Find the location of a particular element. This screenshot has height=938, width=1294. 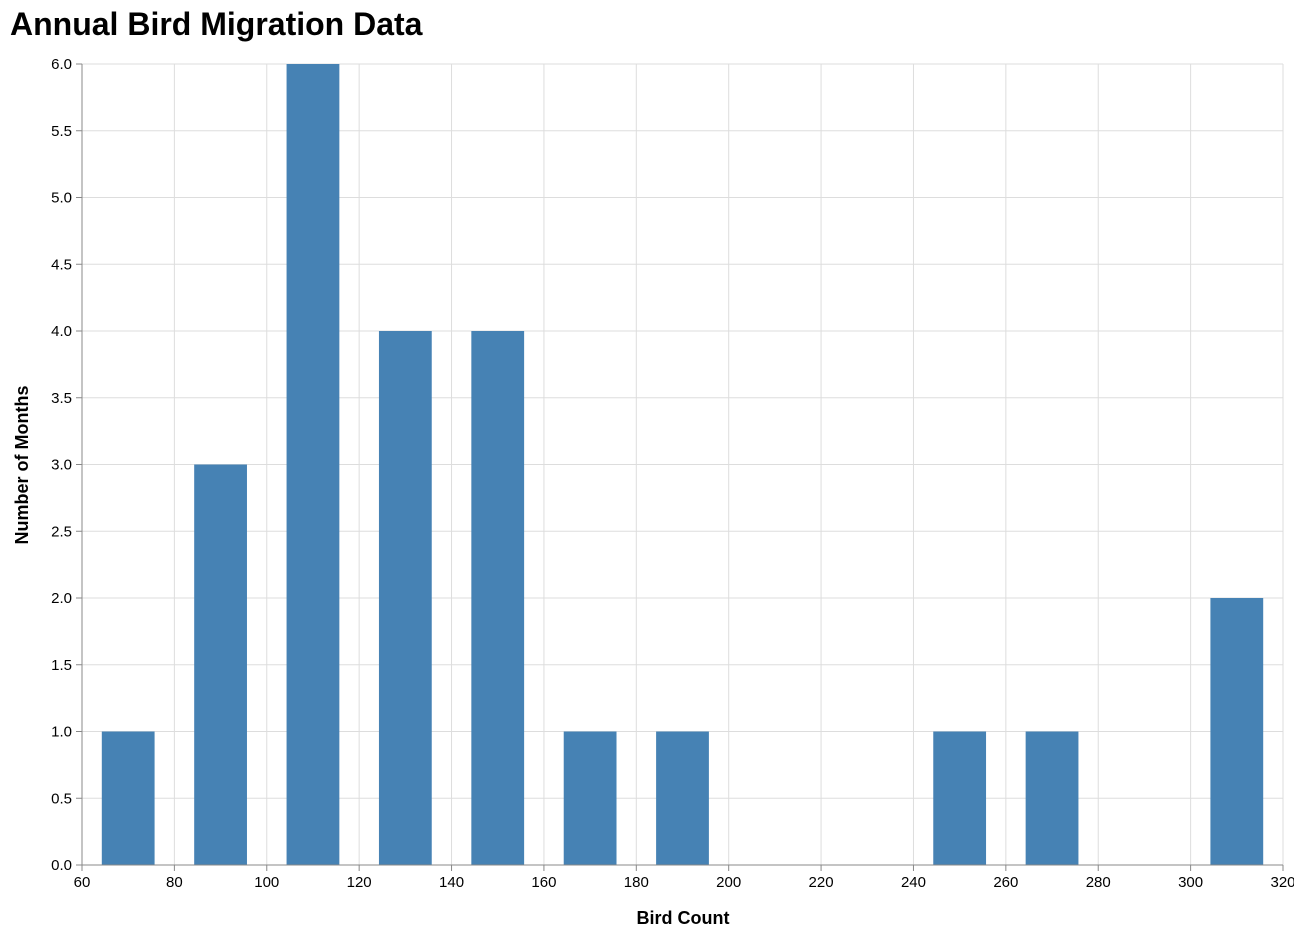

x-tick-label: 80 is located at coordinates (174, 882).